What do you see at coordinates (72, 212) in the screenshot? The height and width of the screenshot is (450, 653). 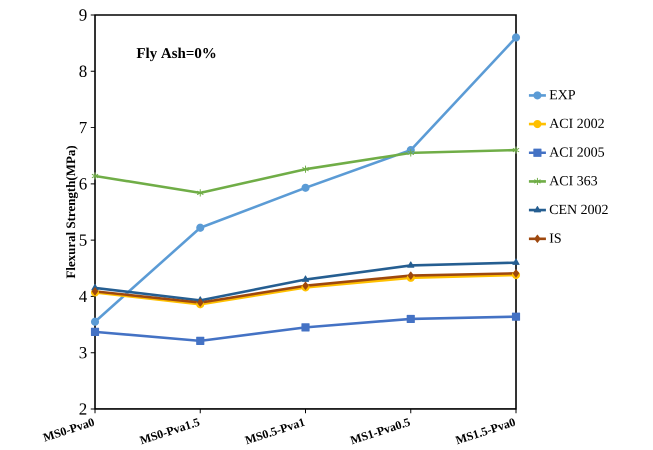 I see `y-axis-title: Flexural Strength(MPa)` at bounding box center [72, 212].